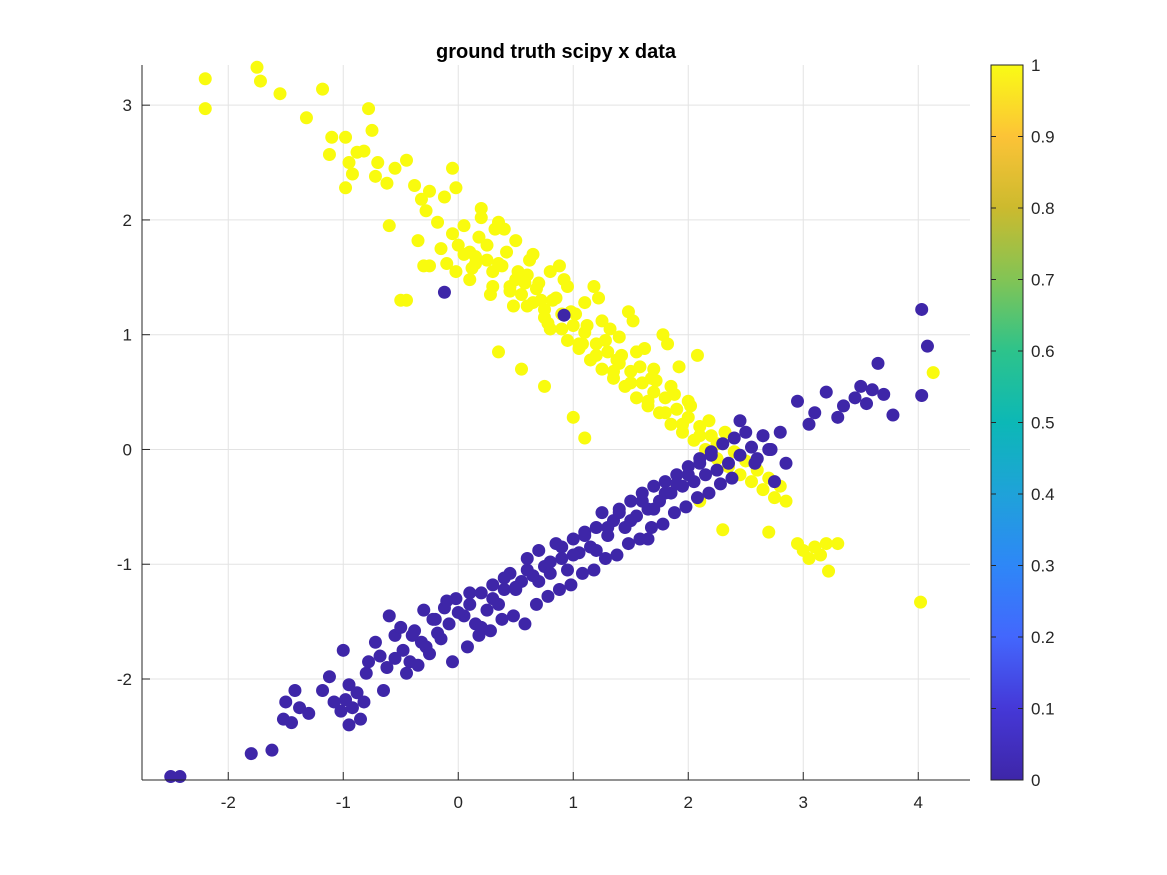  What do you see at coordinates (228, 802) in the screenshot?
I see `x-tick-label: -2` at bounding box center [228, 802].